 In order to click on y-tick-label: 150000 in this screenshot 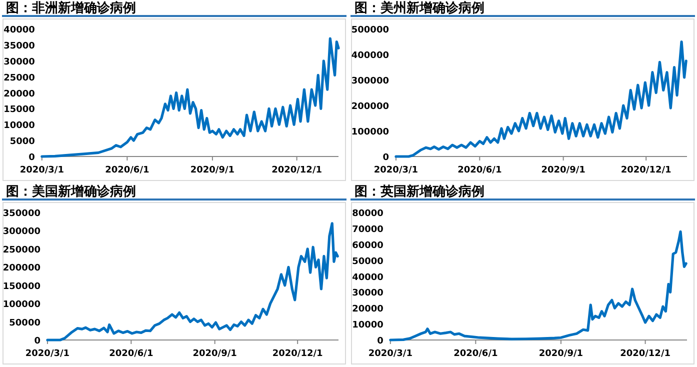, I will do `click(21, 287)`.